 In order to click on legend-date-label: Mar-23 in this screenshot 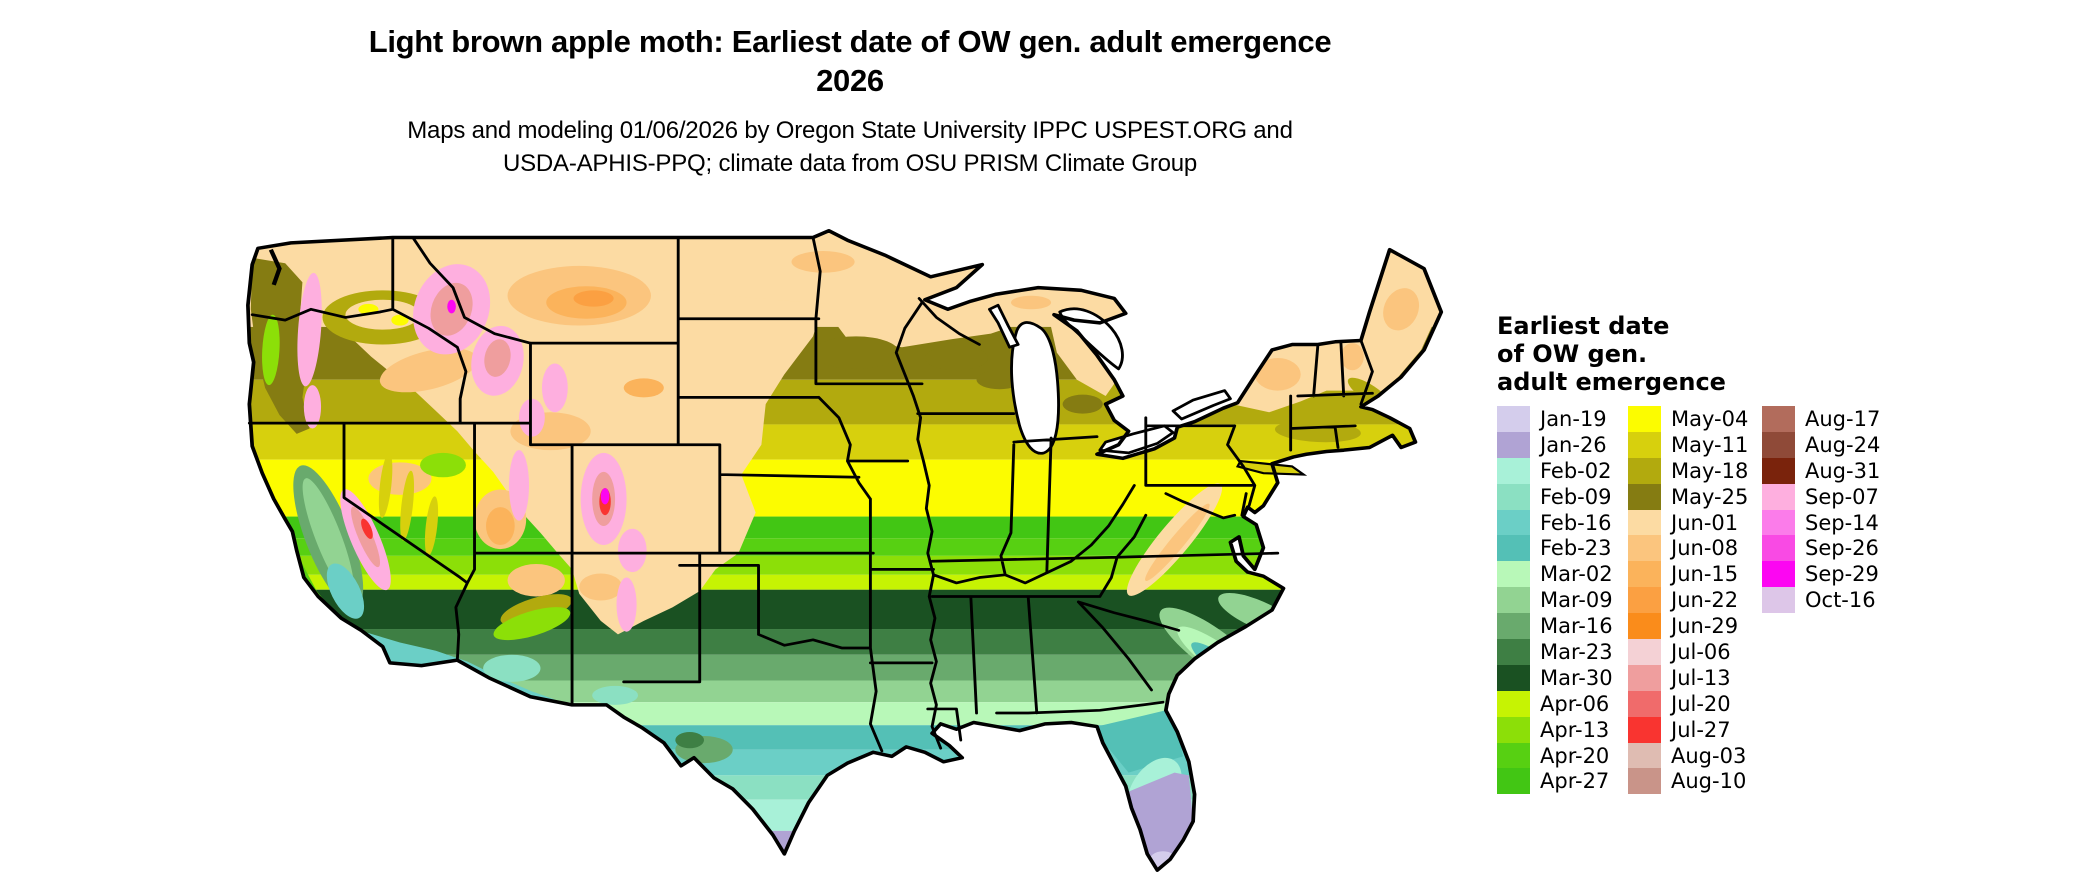, I will do `click(1576, 651)`.